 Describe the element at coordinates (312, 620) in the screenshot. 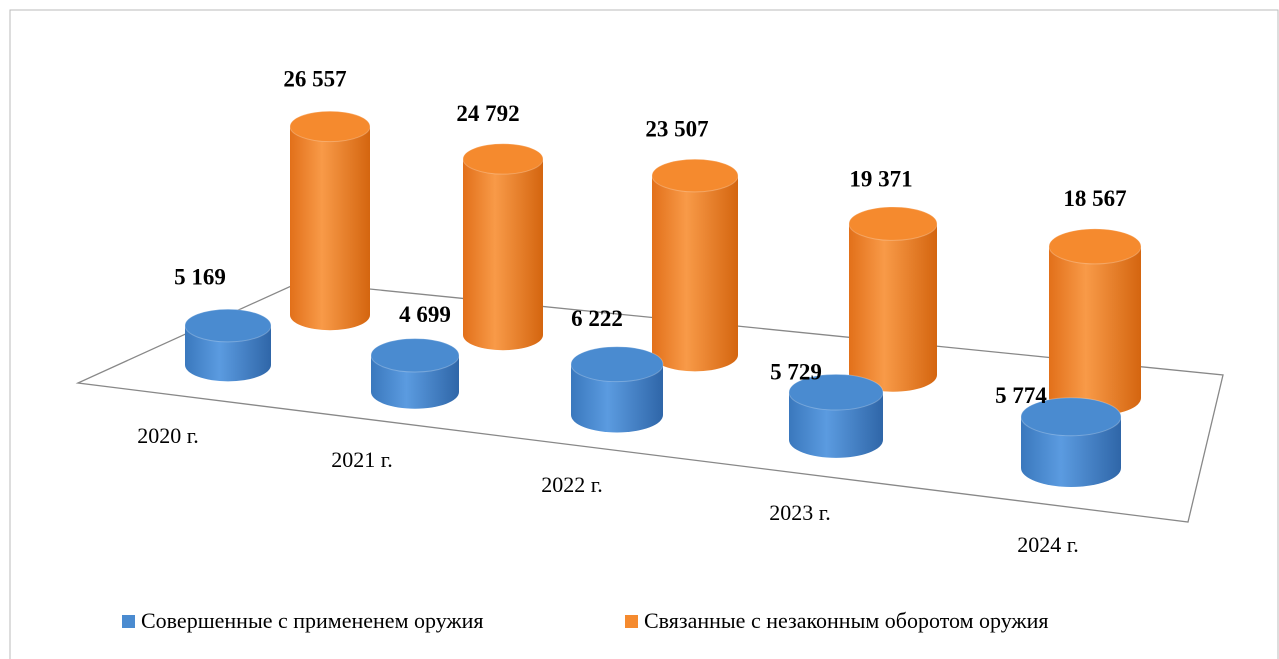

I see `legend-label: Совершенные с примененем оружия` at that location.